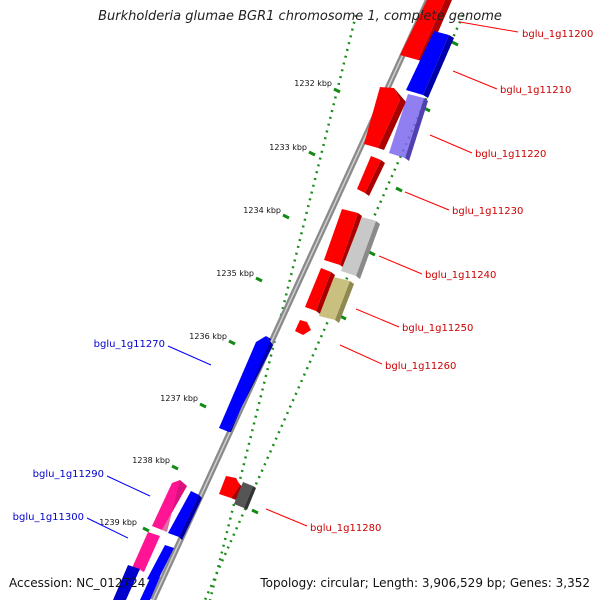 The height and width of the screenshot is (600, 600). What do you see at coordinates (118, 522) in the screenshot?
I see `tick-label: 1239 kbp` at bounding box center [118, 522].